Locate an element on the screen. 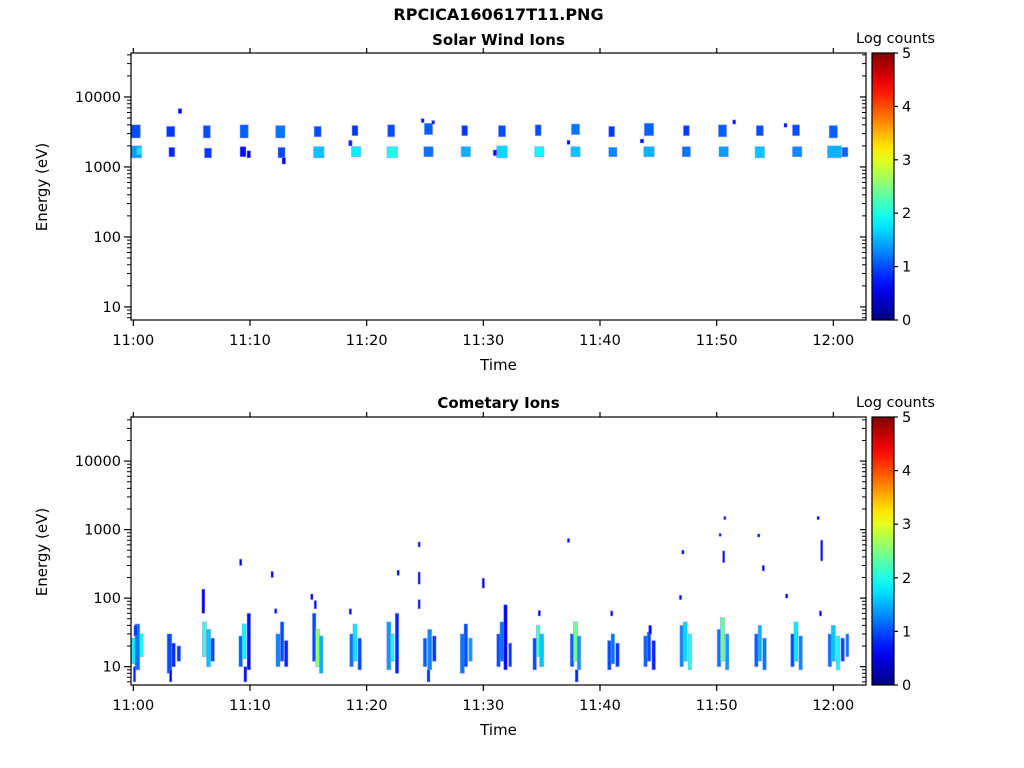  y-tick-label: 10 is located at coordinates (112, 668).